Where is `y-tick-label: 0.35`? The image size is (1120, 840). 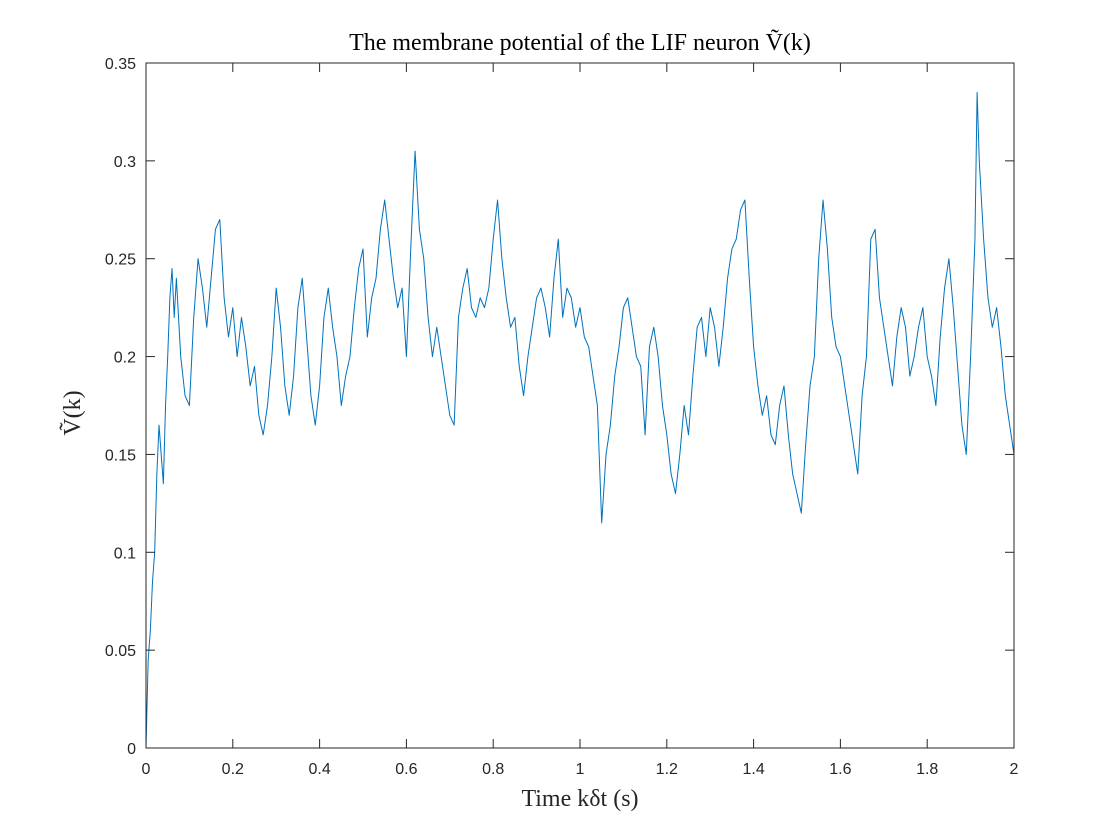
y-tick-label: 0.35 is located at coordinates (120, 64).